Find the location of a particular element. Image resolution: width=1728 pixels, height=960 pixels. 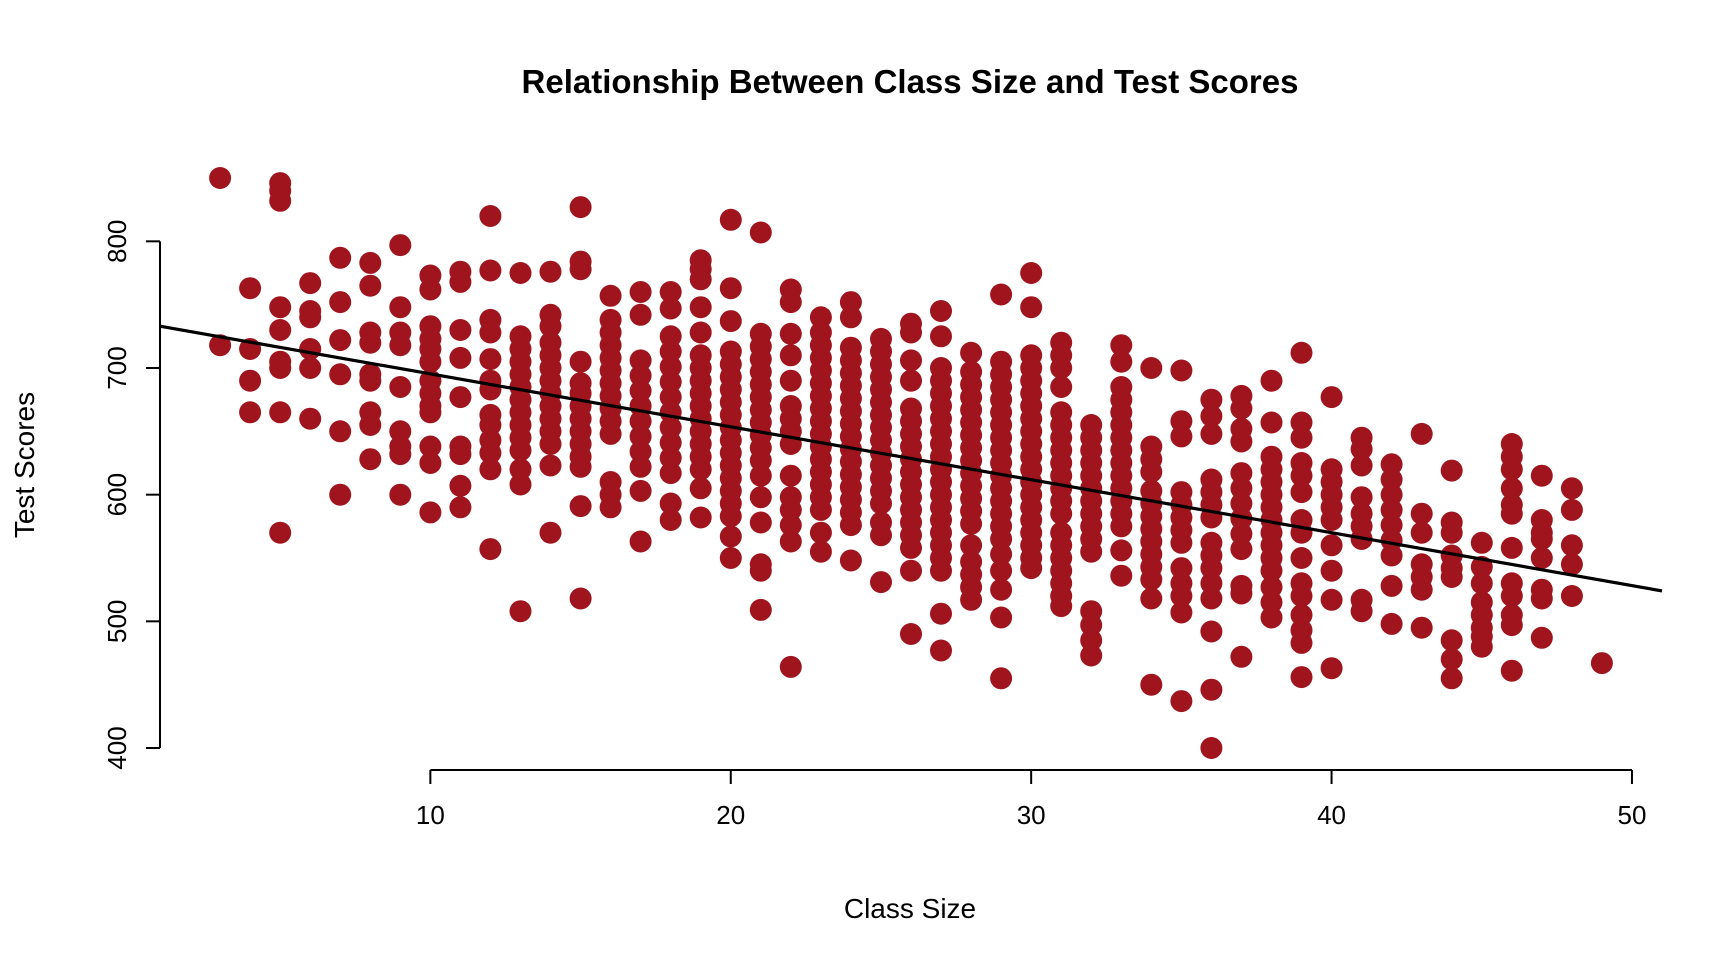

y-tick-label: 700 is located at coordinates (117, 367).